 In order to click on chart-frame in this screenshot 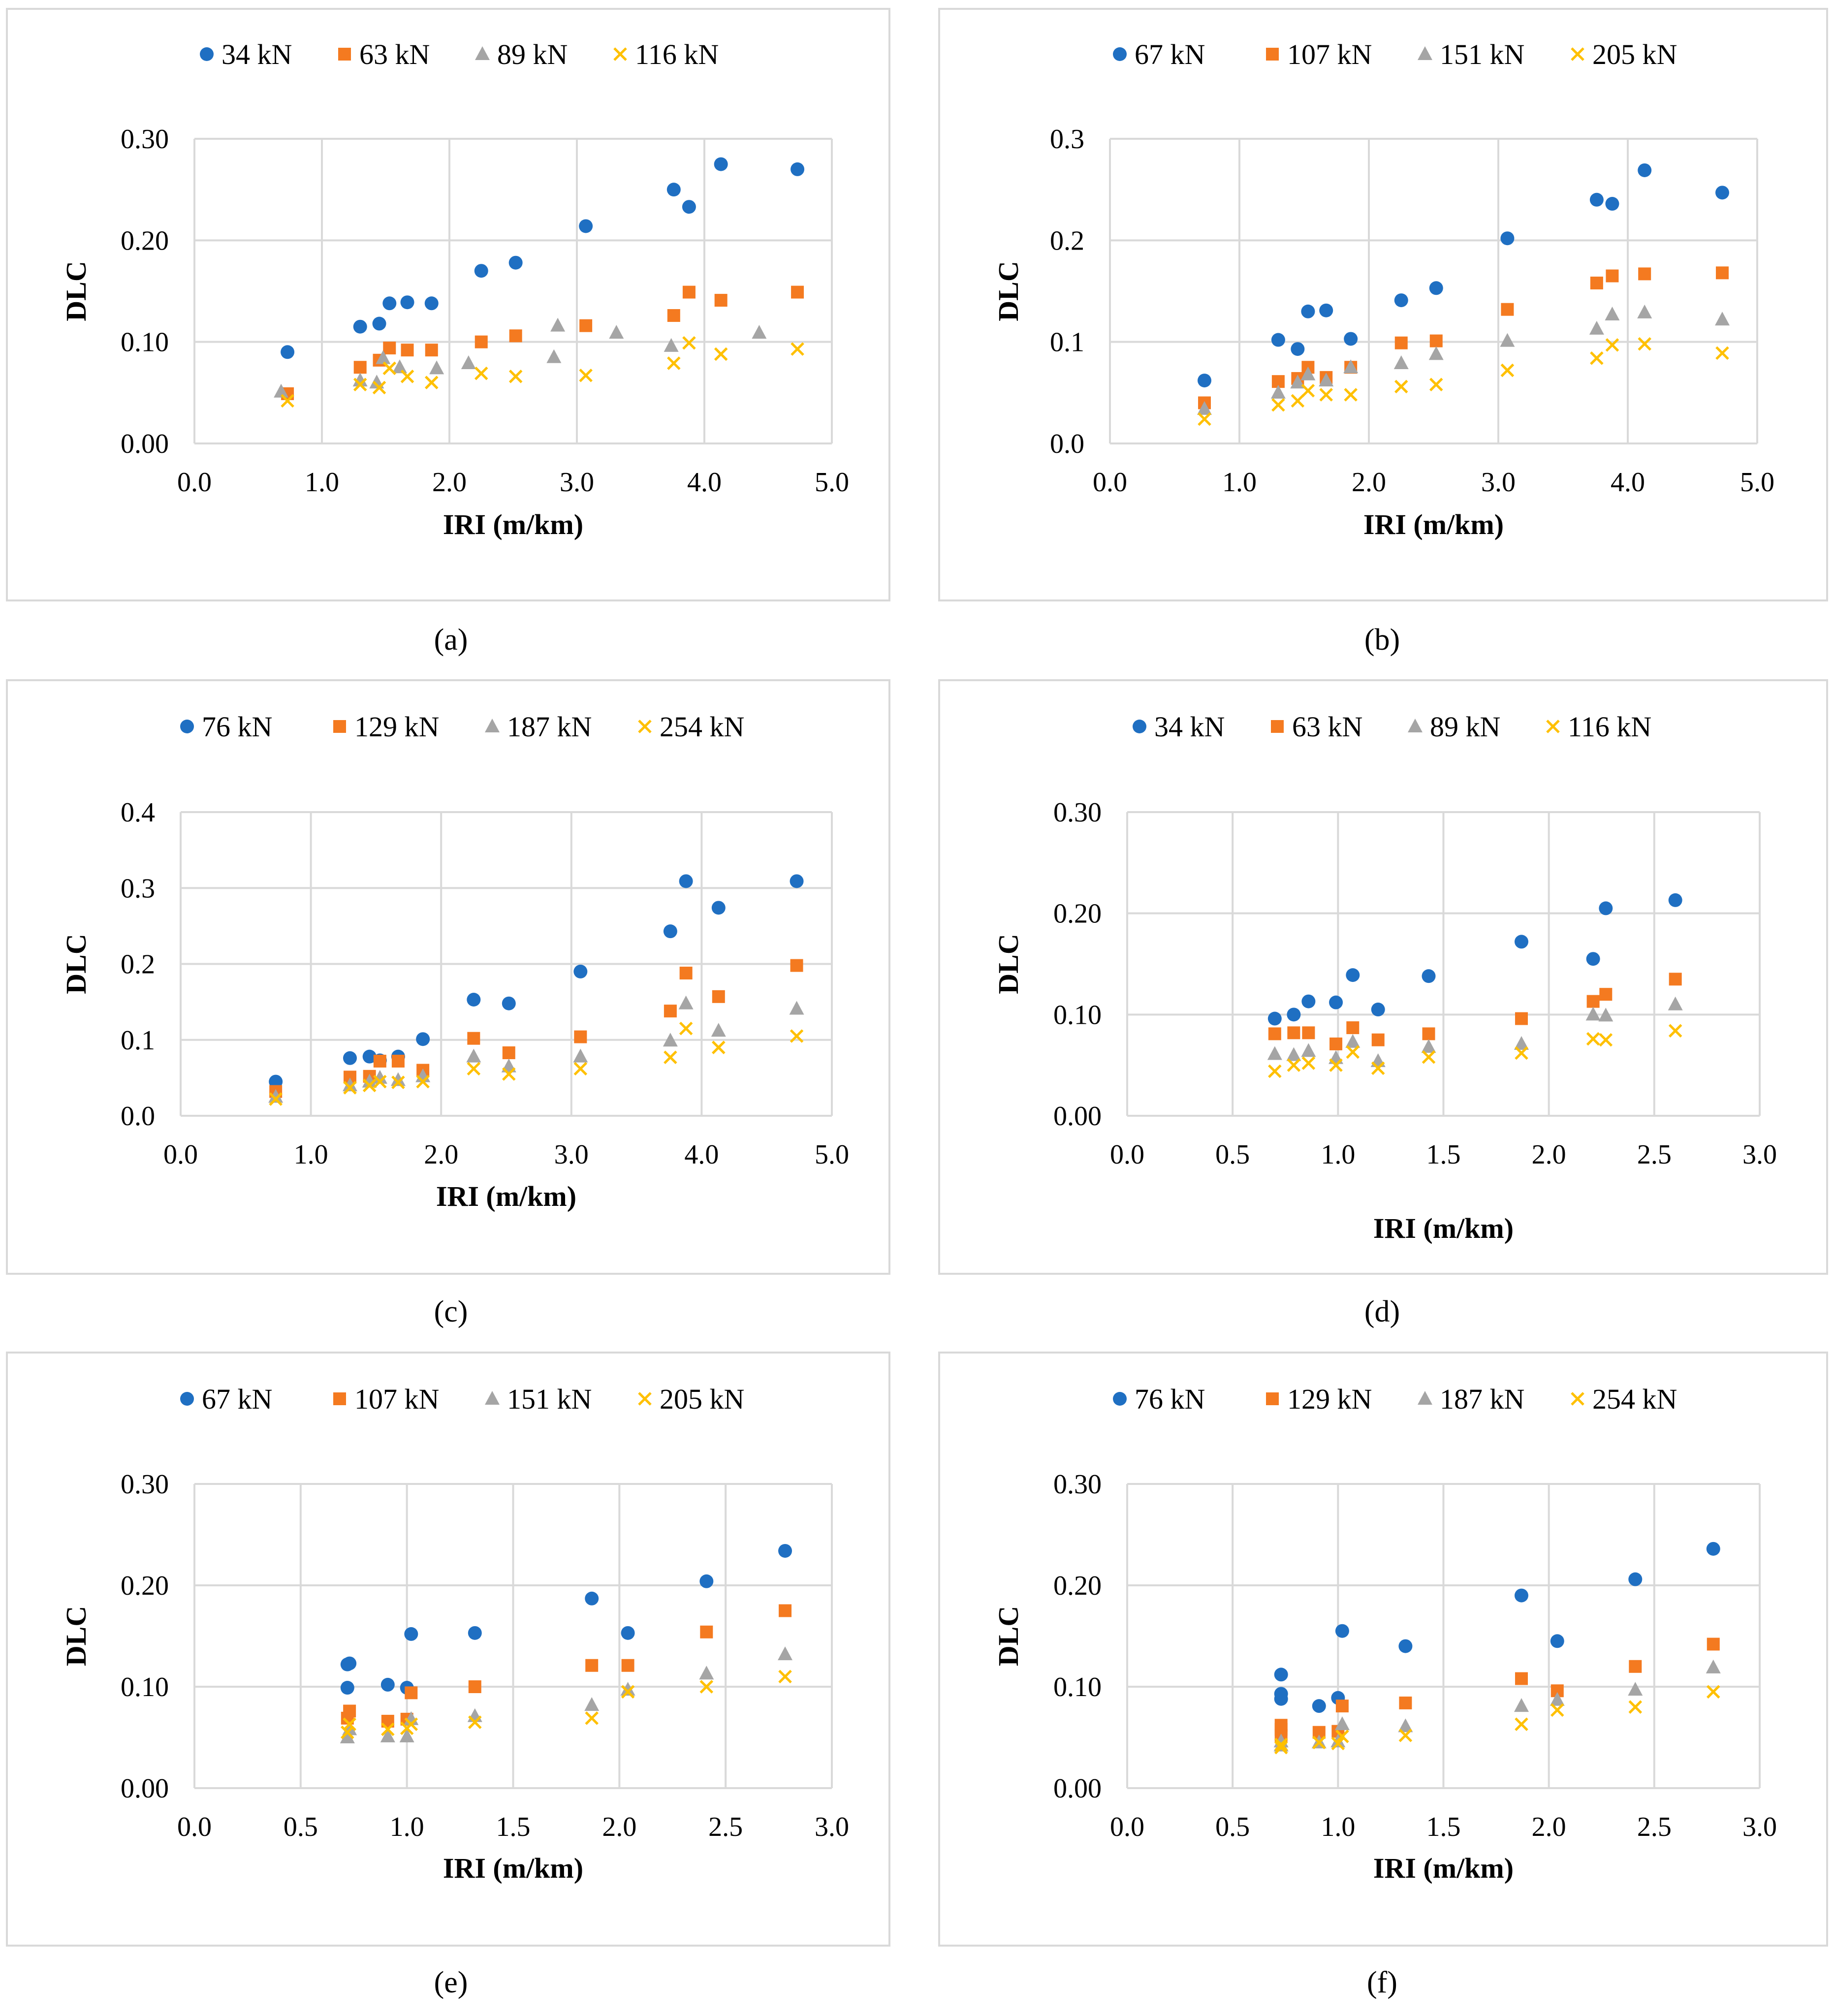, I will do `click(448, 977)`.